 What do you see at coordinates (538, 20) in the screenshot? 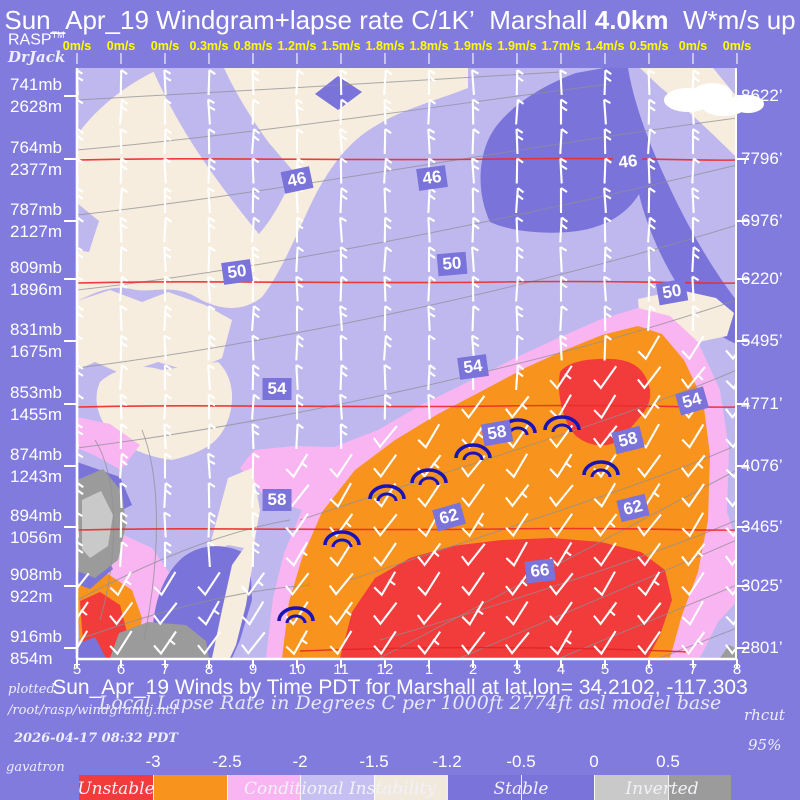
I see `title-site: Marshall` at bounding box center [538, 20].